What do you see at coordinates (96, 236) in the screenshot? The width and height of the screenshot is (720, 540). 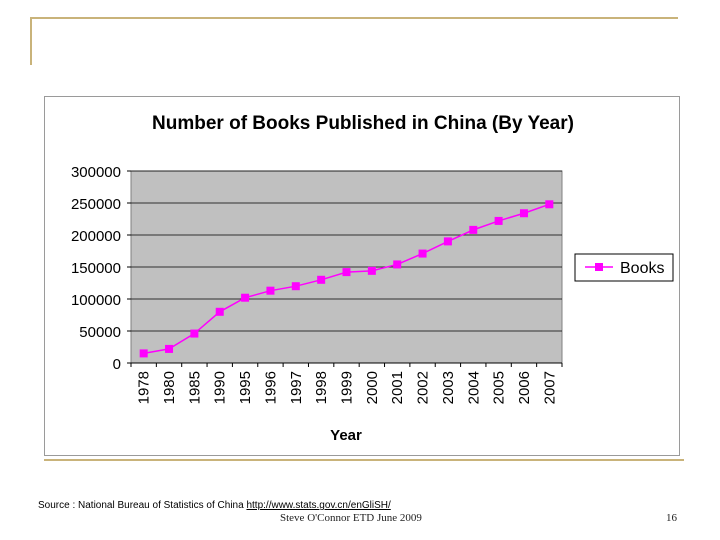 I see `y-tick-label: 200000` at bounding box center [96, 236].